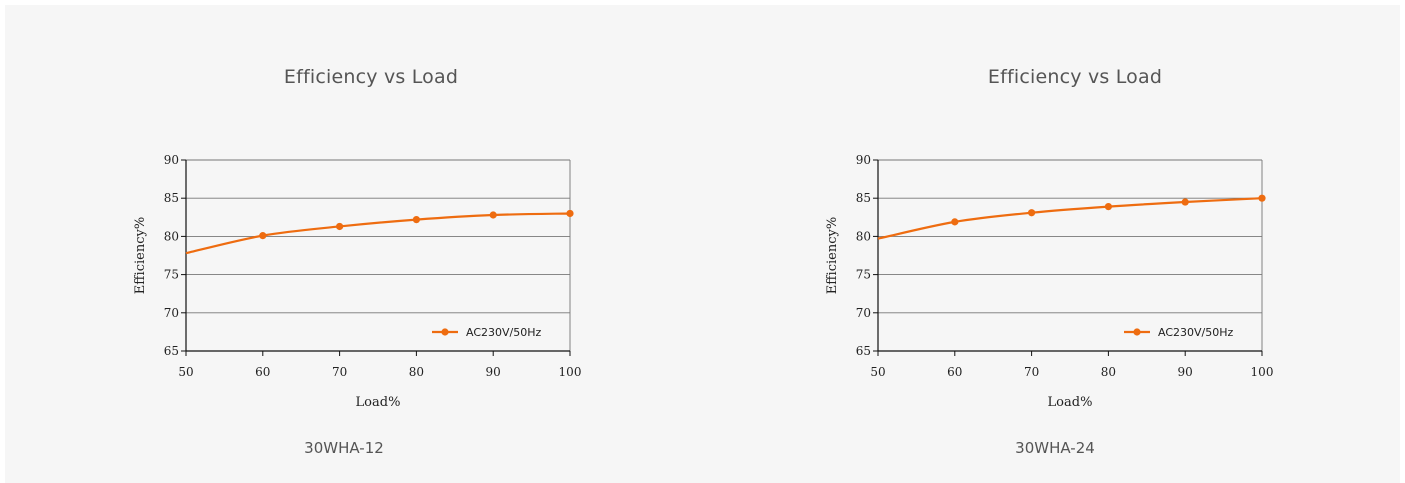  Describe the element at coordinates (371, 77) in the screenshot. I see `chart-title-1: Efficiency vs Load` at that location.